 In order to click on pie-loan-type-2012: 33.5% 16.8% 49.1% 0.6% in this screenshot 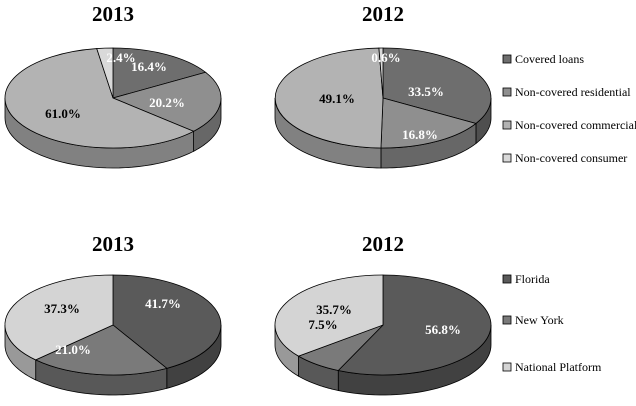, I will do `click(383, 108)`.